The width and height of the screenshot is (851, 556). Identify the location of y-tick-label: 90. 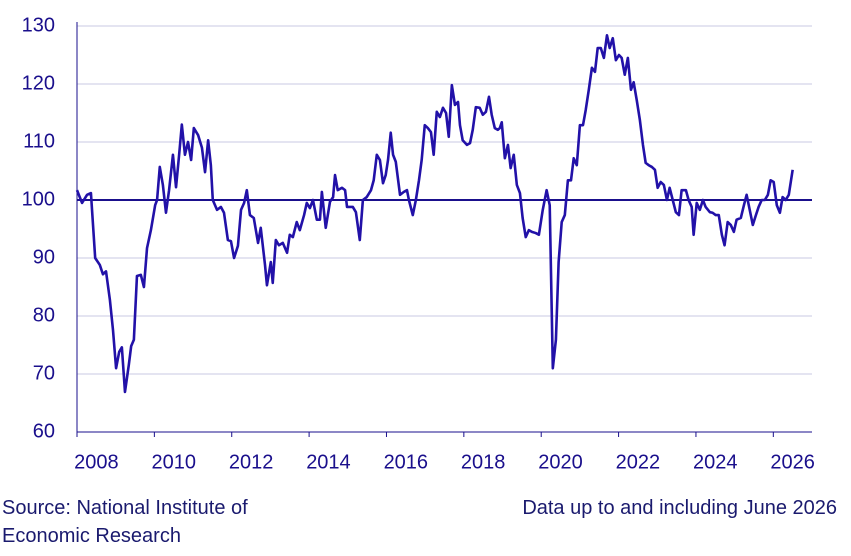
(44, 257).